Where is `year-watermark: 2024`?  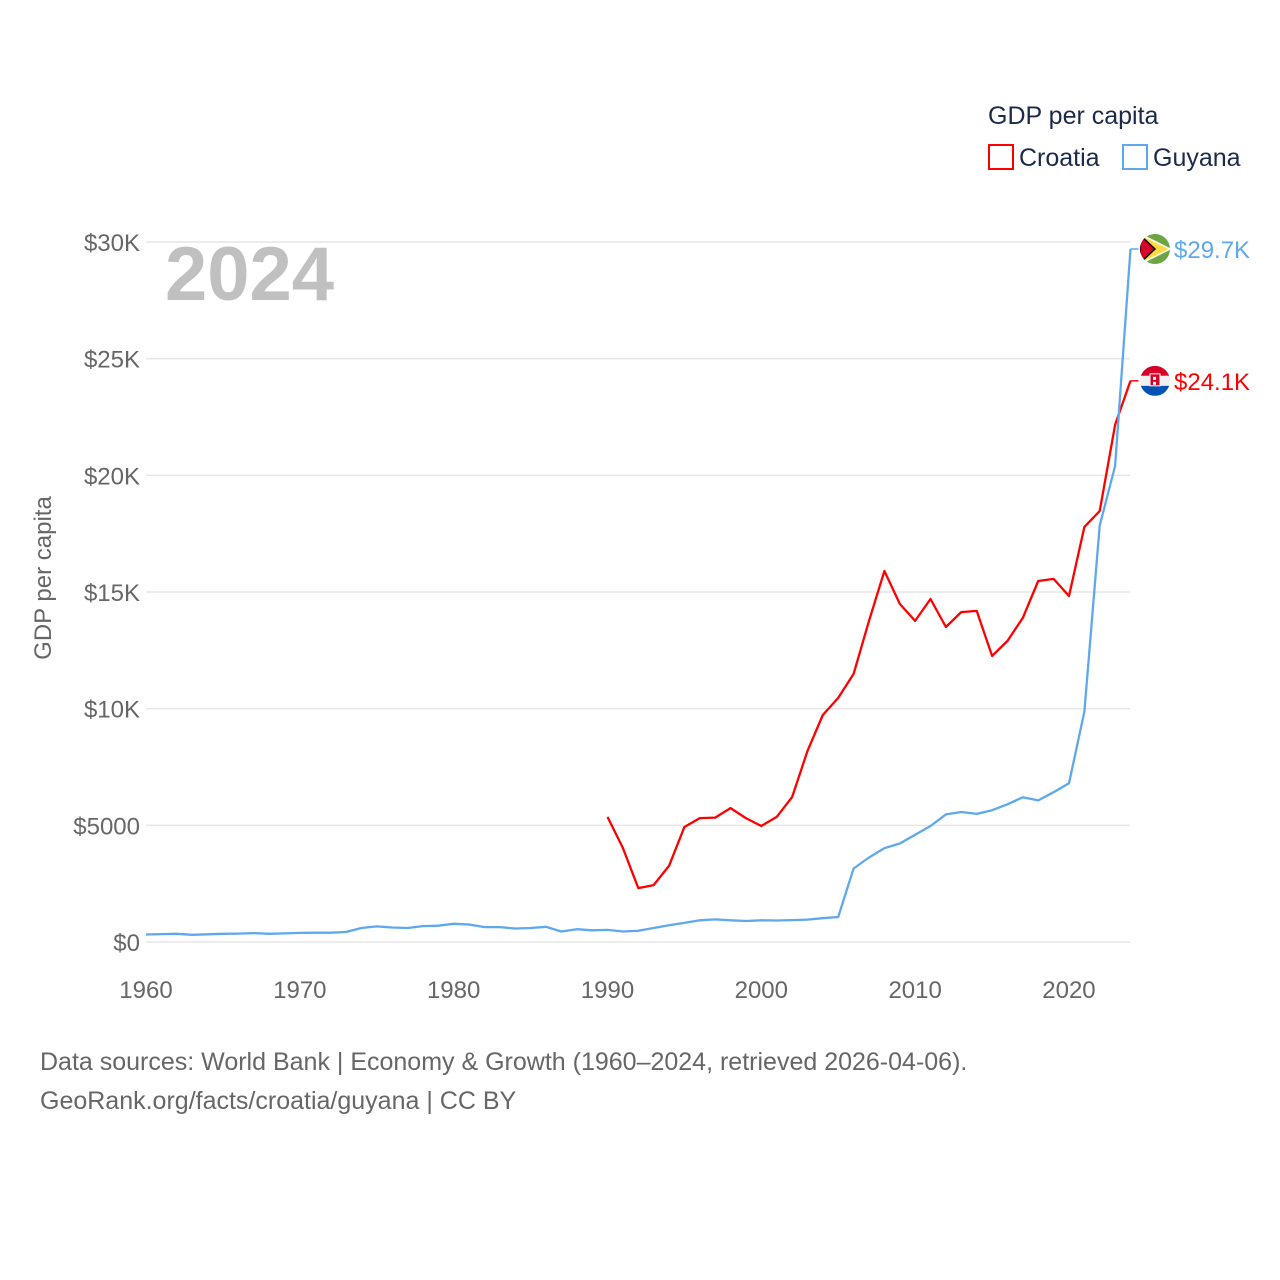
year-watermark: 2024 is located at coordinates (249, 274).